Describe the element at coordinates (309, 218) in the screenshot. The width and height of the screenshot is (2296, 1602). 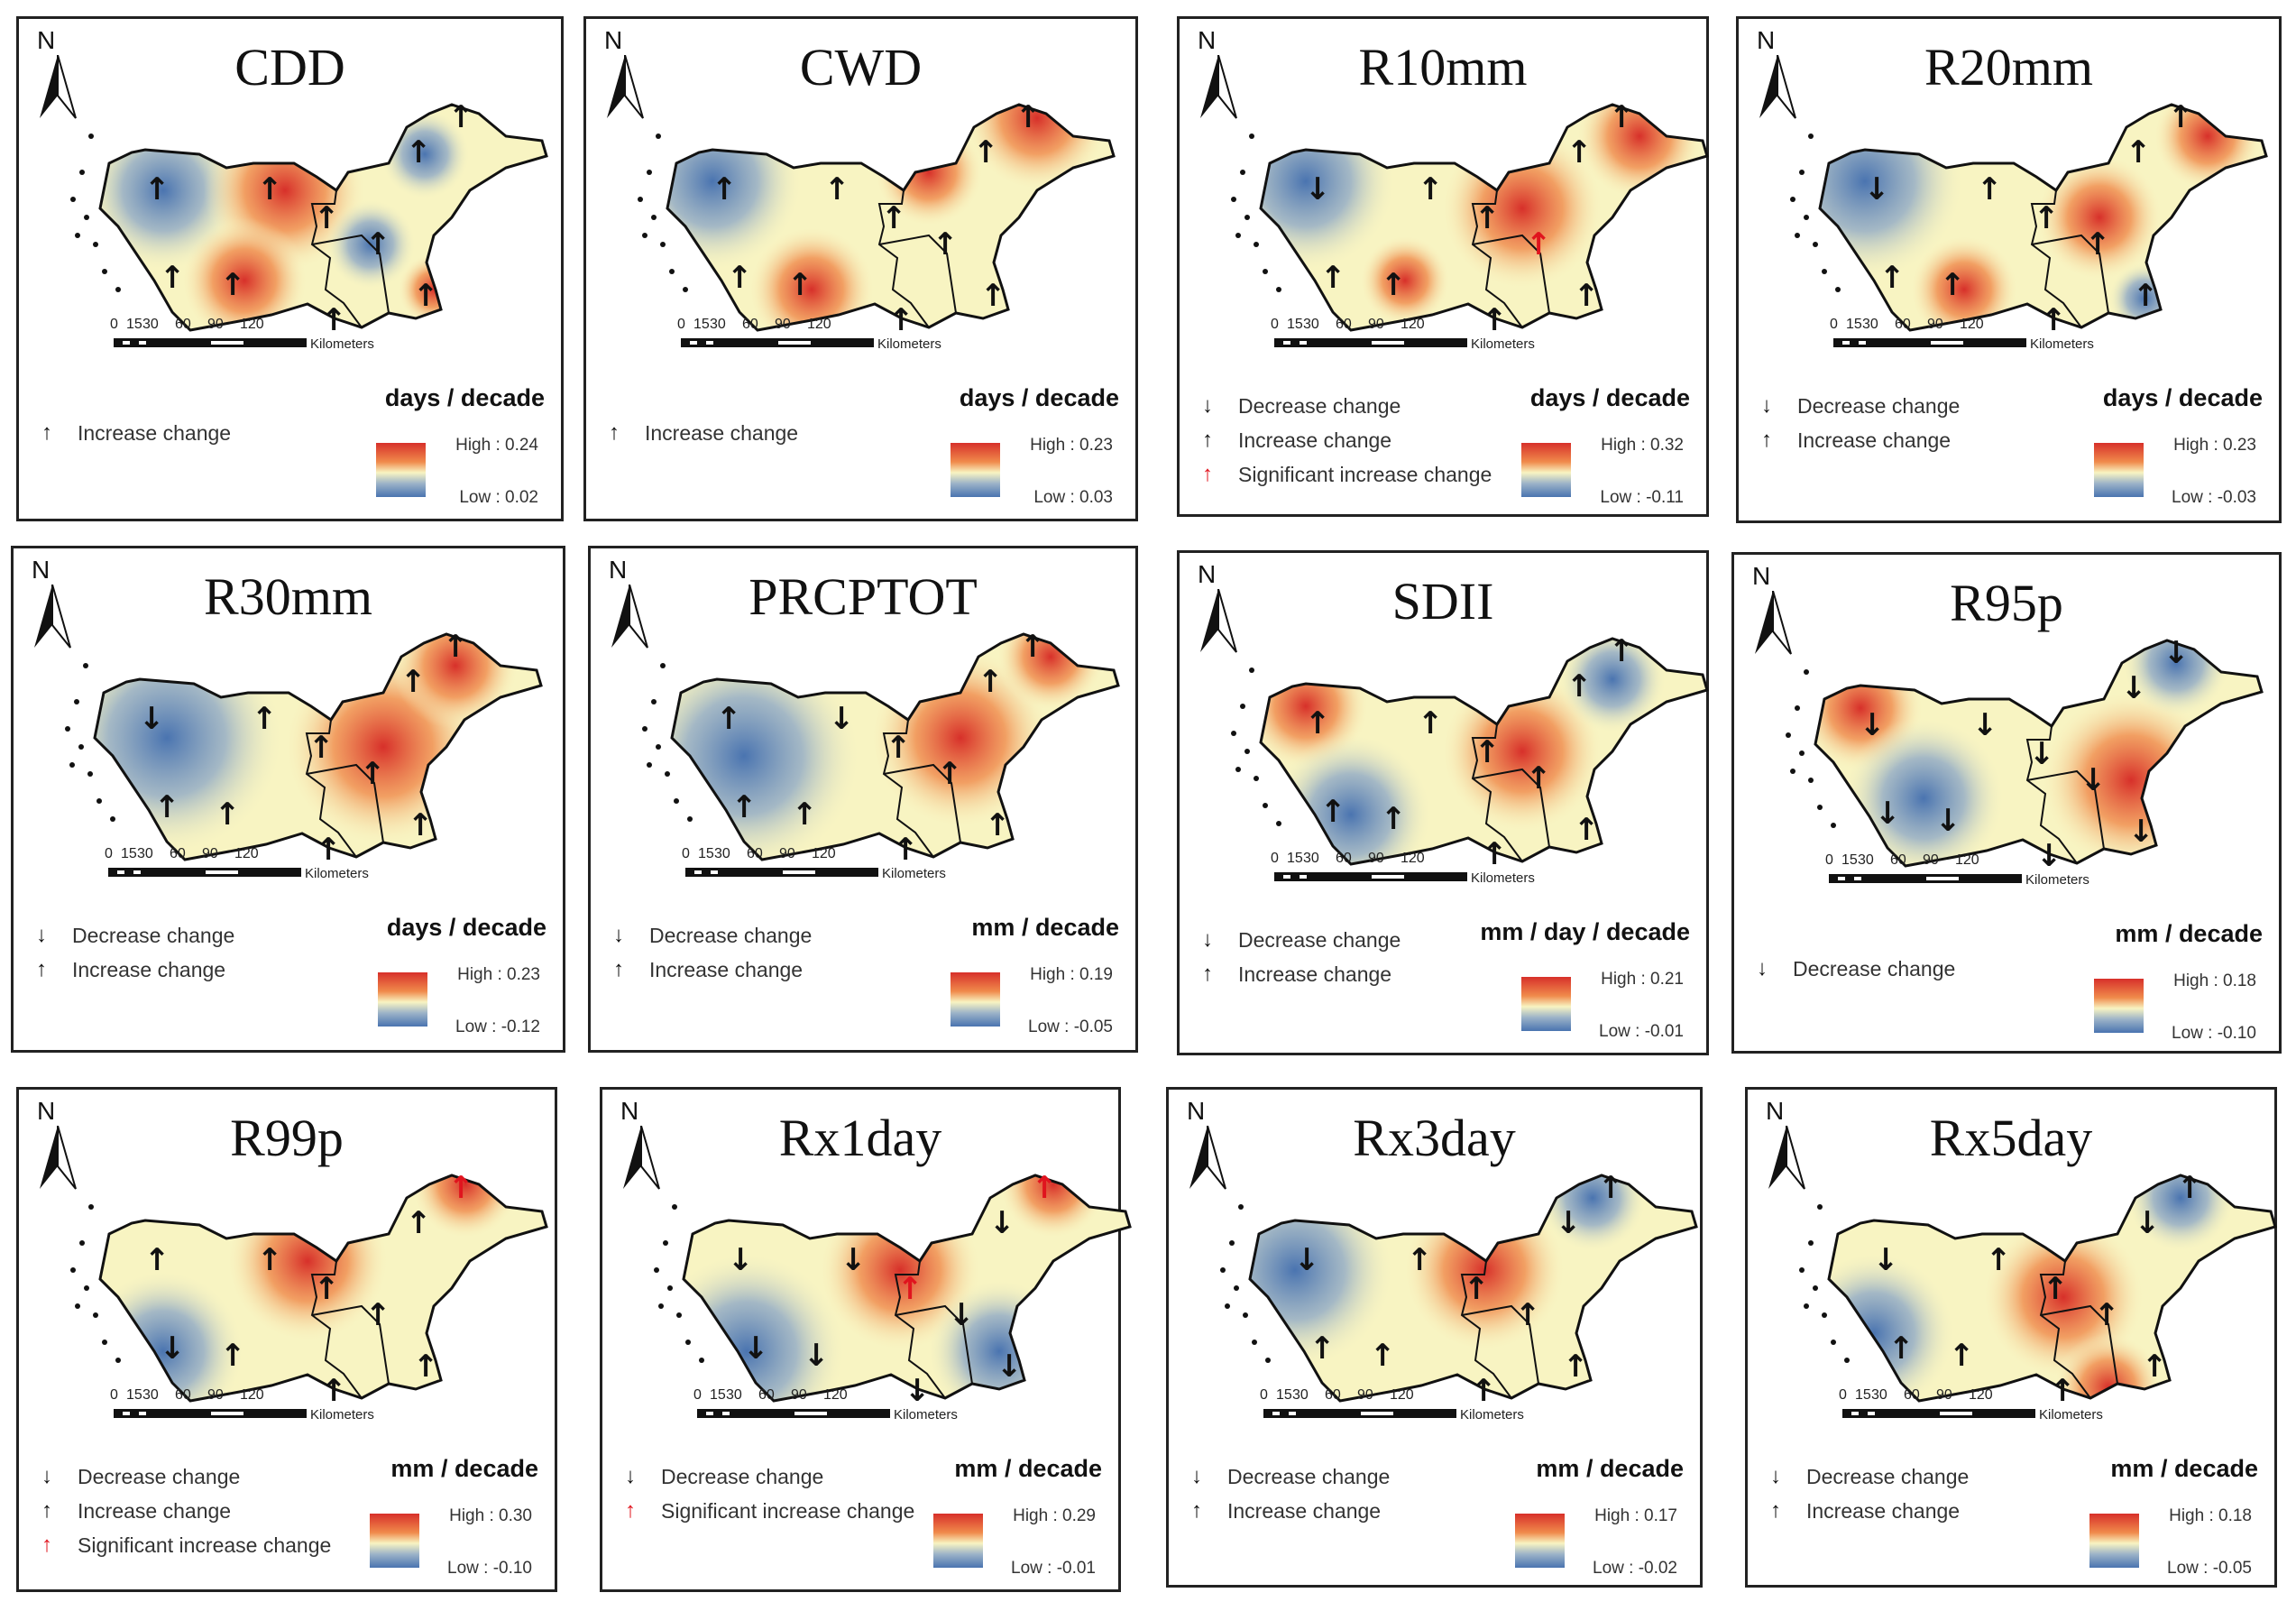
I see `interpolated-trend-map: ↑ ↑ ↑ ↑ ↑ ↑ ↑ ↑ ↑ ↑` at that location.